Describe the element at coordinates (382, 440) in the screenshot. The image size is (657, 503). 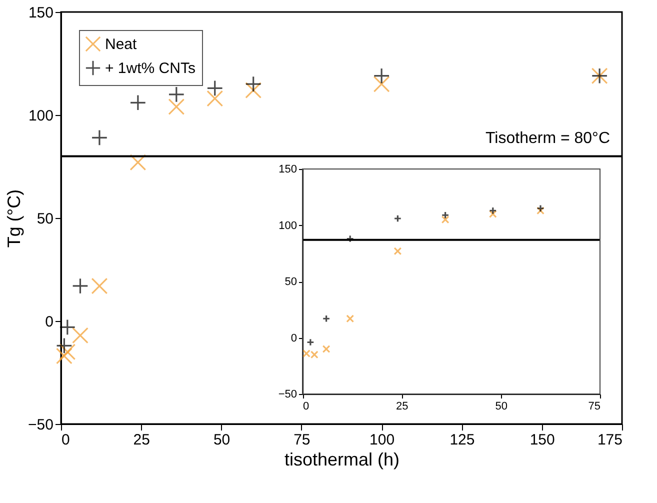
I see `x-tick-label: 100` at that location.